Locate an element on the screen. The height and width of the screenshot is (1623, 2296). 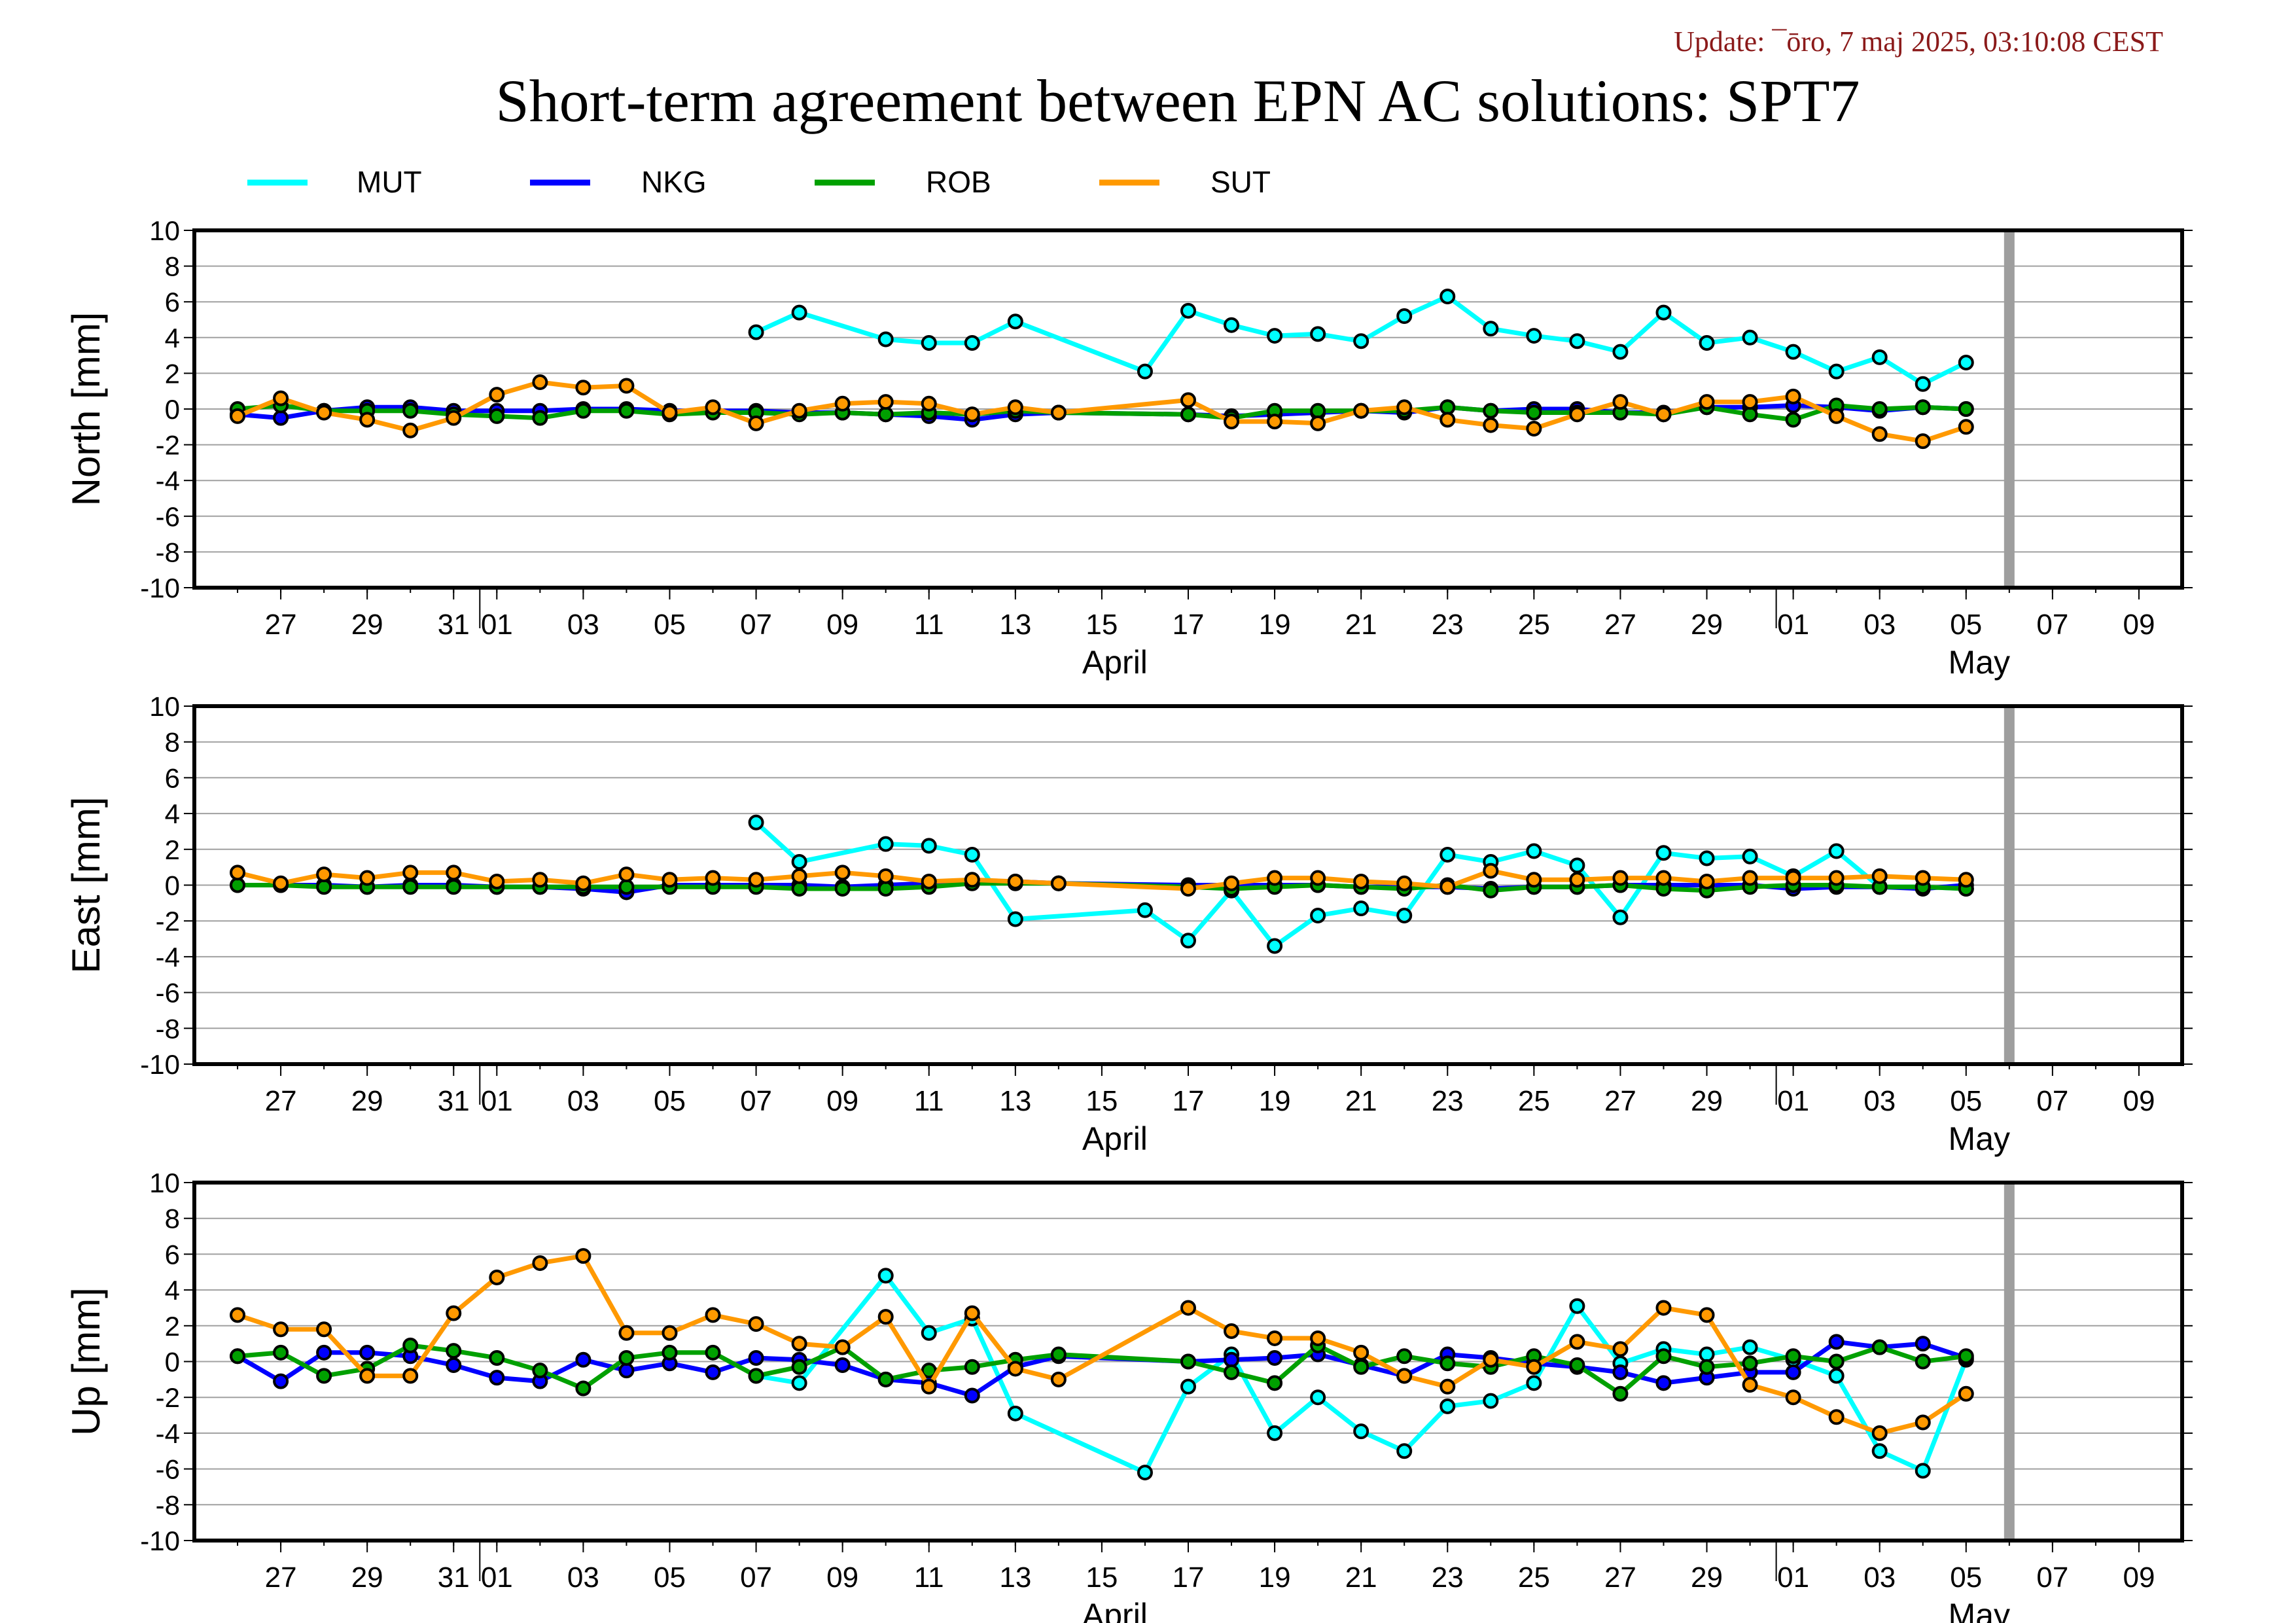
x-tick-label: 01 is located at coordinates (1793, 625).